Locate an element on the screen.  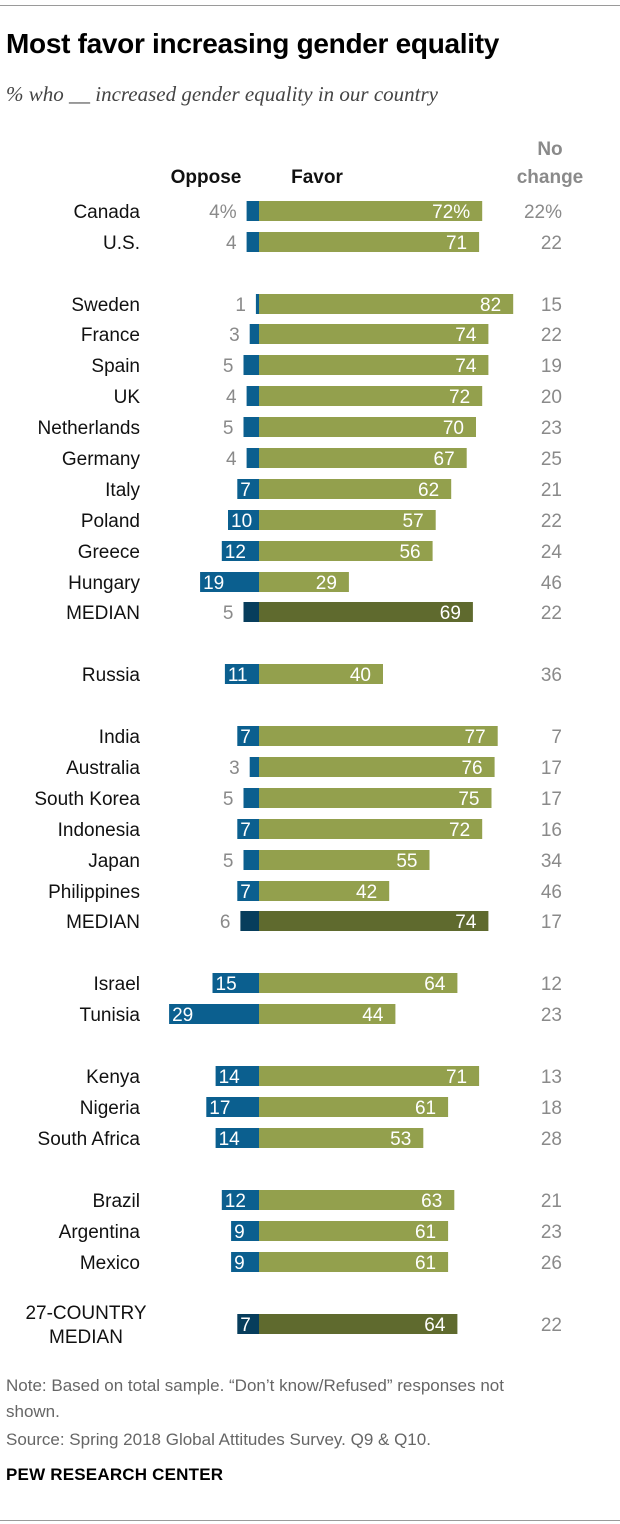
chart-row: South Korea 5 75 17 is located at coordinates (298, 799).